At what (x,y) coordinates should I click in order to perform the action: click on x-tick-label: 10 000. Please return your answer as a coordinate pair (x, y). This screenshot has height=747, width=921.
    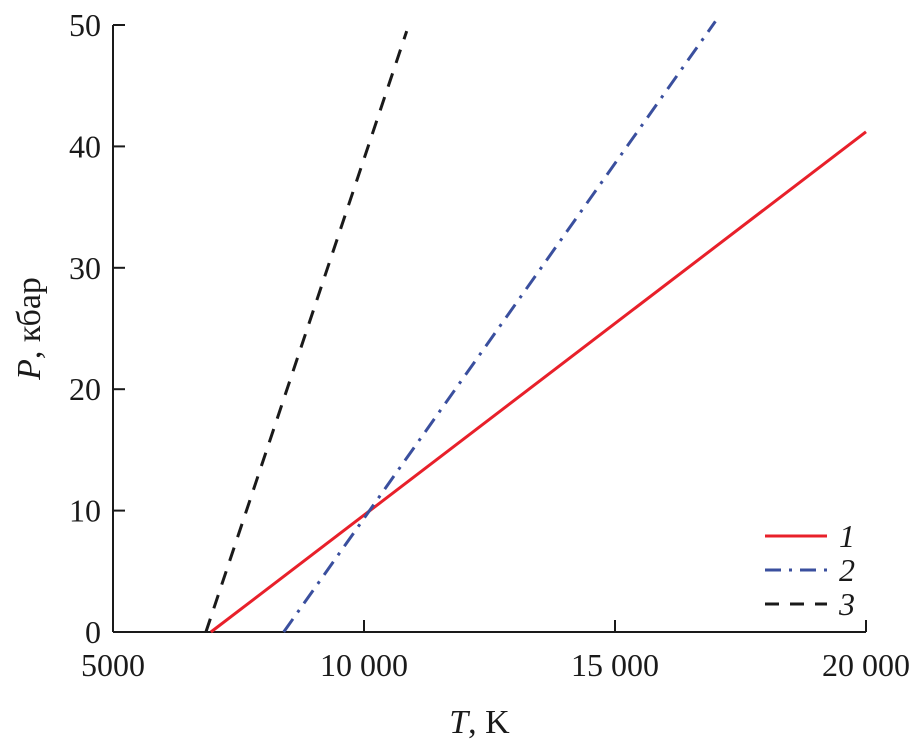
    Looking at the image, I should click on (364, 665).